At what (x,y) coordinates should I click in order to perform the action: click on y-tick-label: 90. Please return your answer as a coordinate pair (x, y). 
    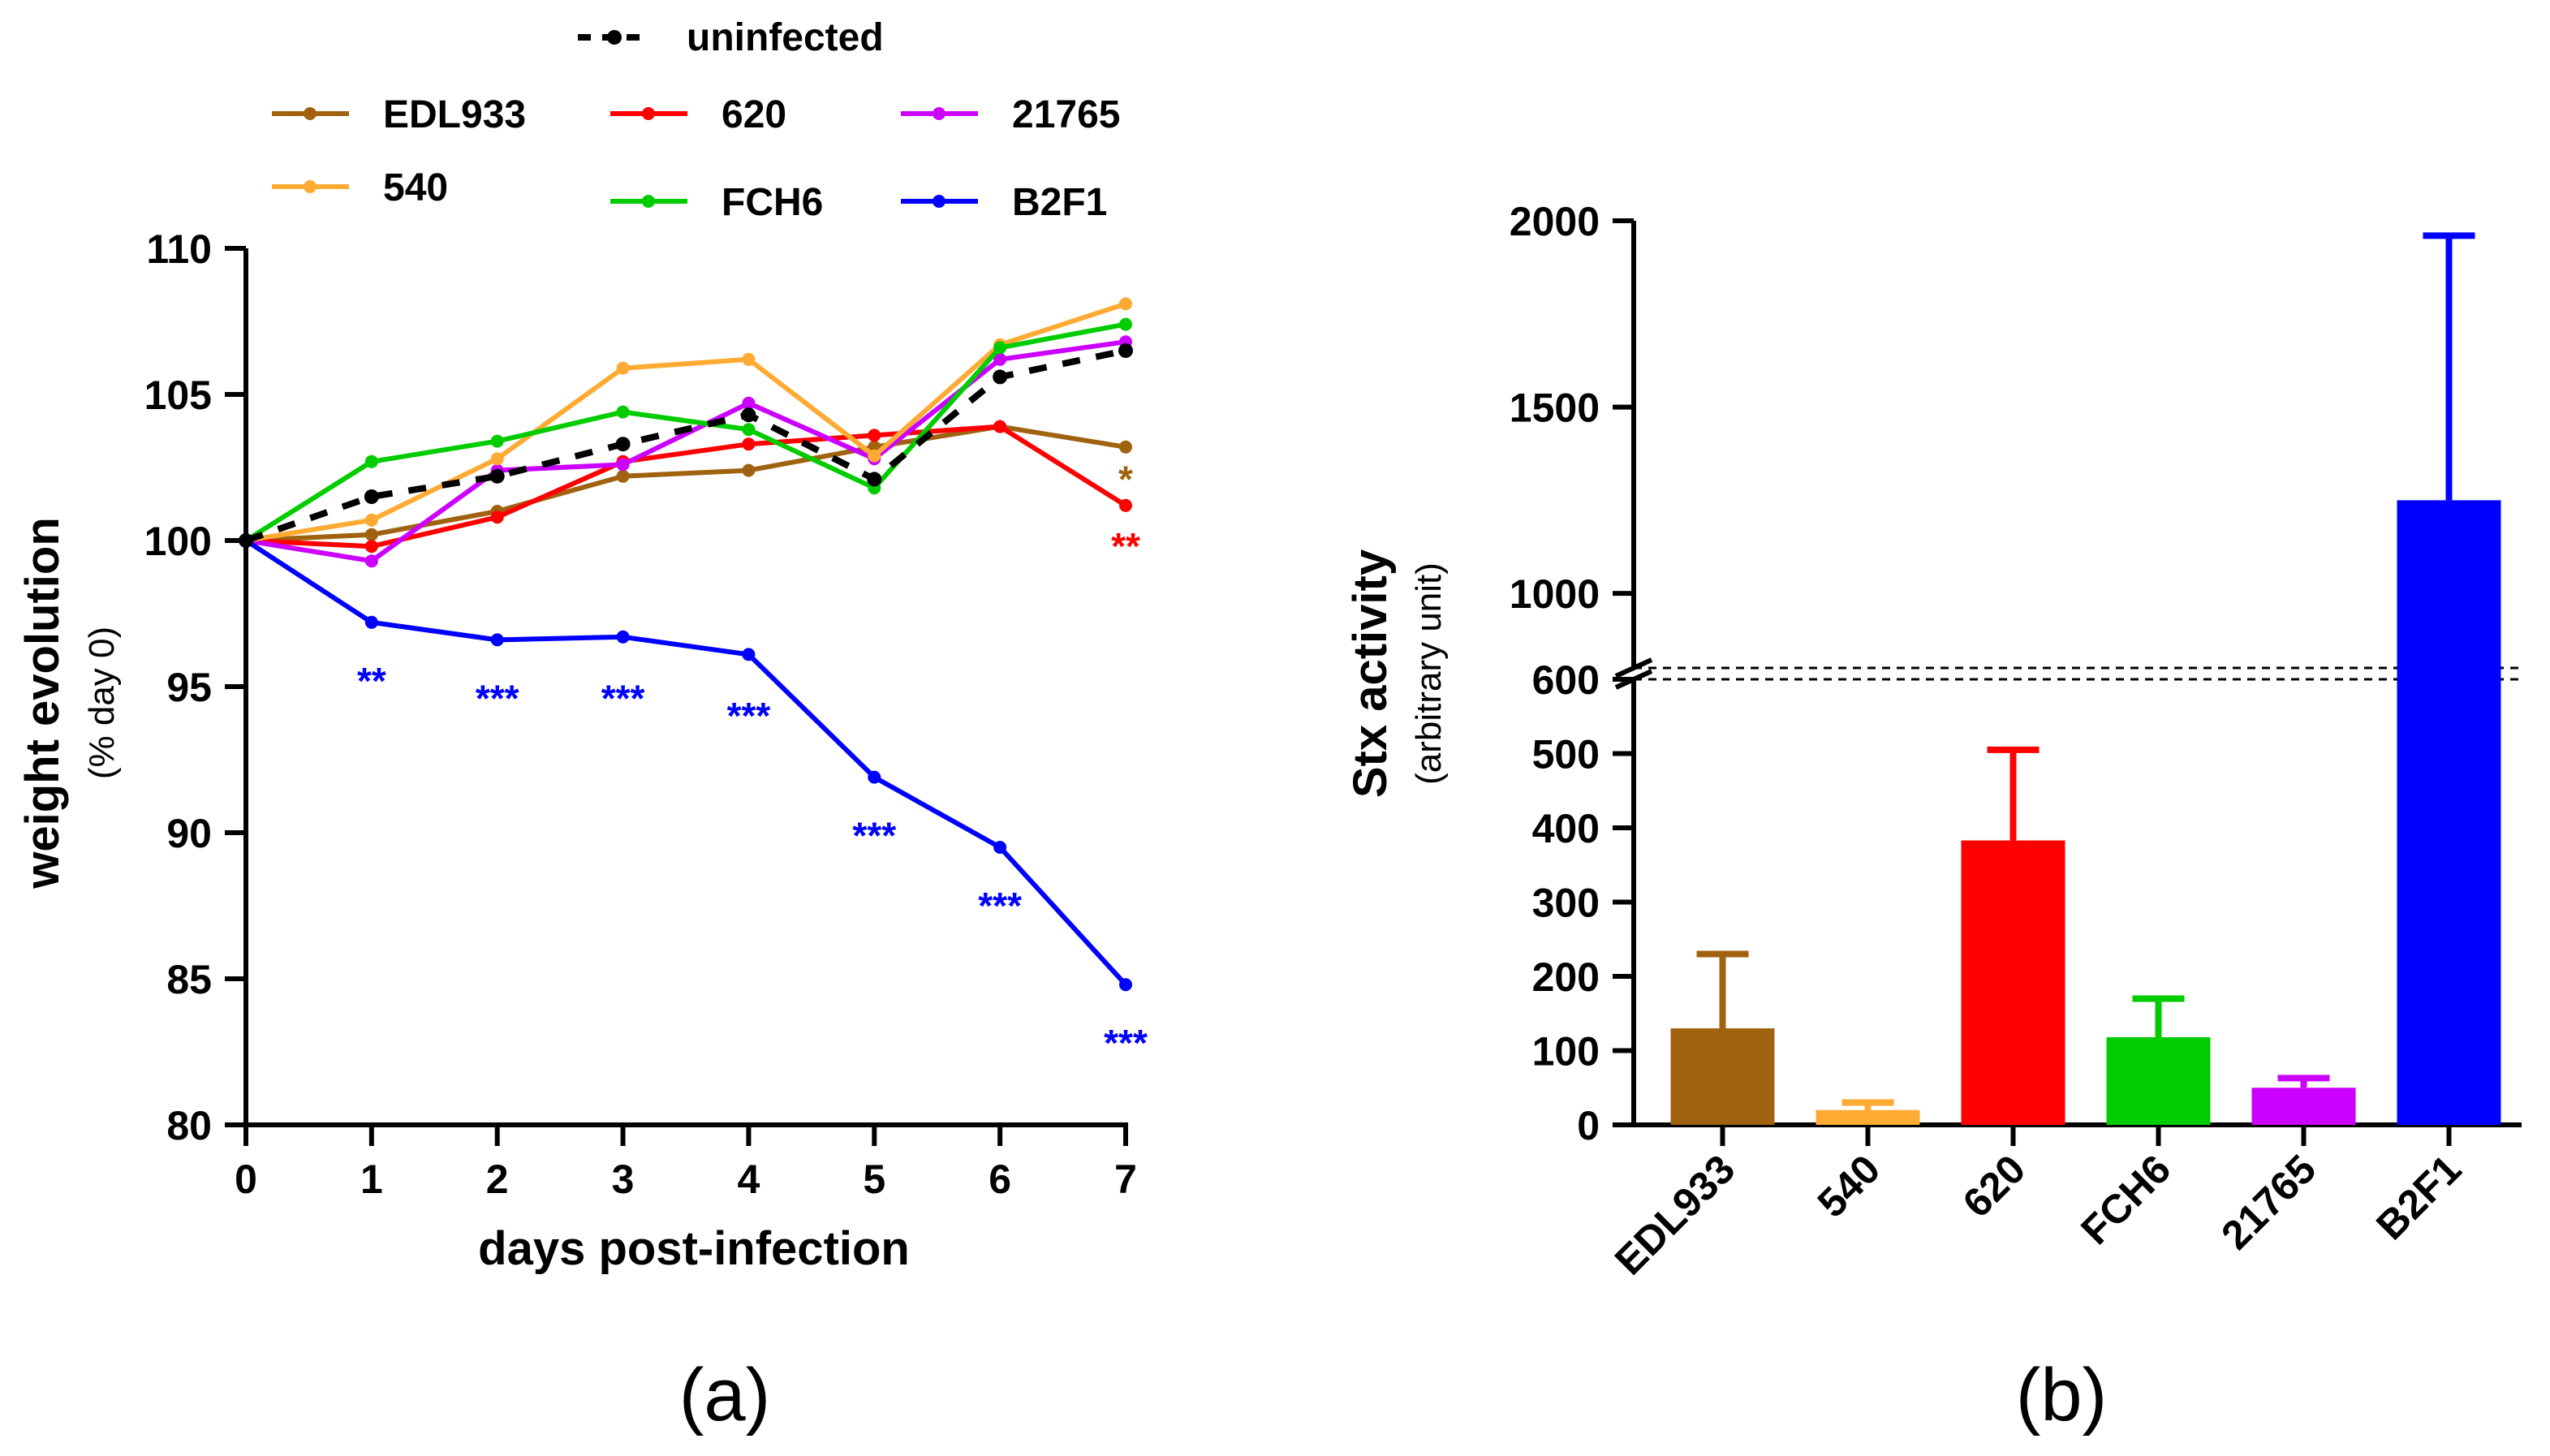
    Looking at the image, I should click on (189, 834).